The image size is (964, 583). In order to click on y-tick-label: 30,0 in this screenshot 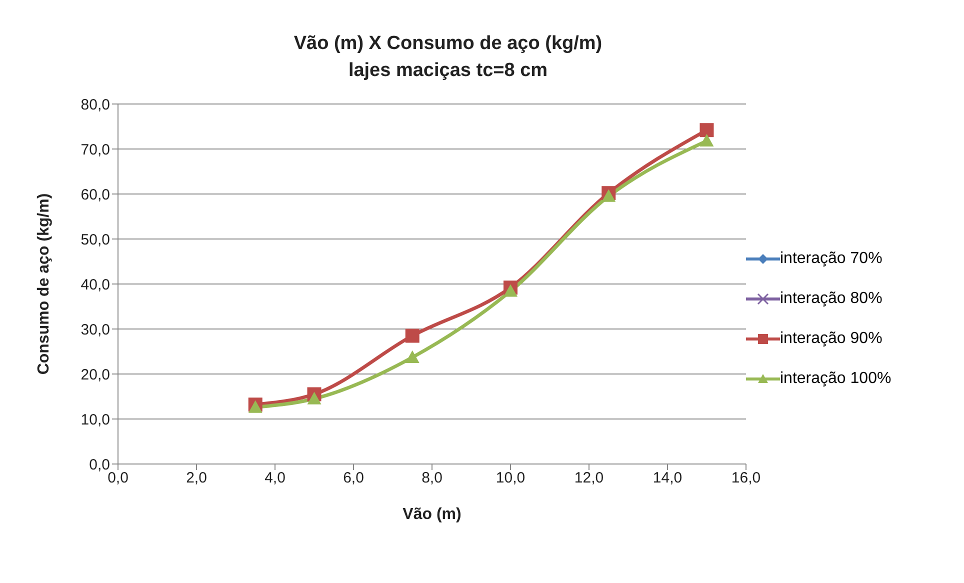, I will do `click(95, 329)`.